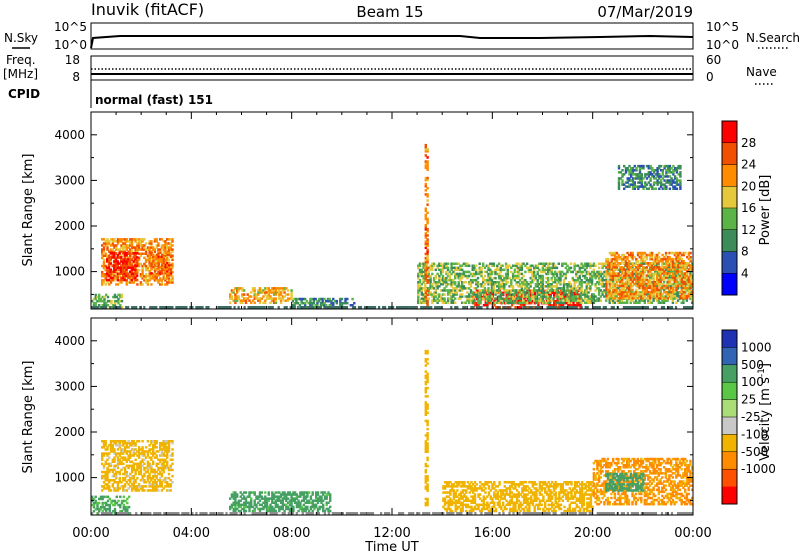 This screenshot has width=800, height=554. Describe the element at coordinates (28, 210) in the screenshot. I see `power-y-axis-title: Slant Range [km]` at that location.